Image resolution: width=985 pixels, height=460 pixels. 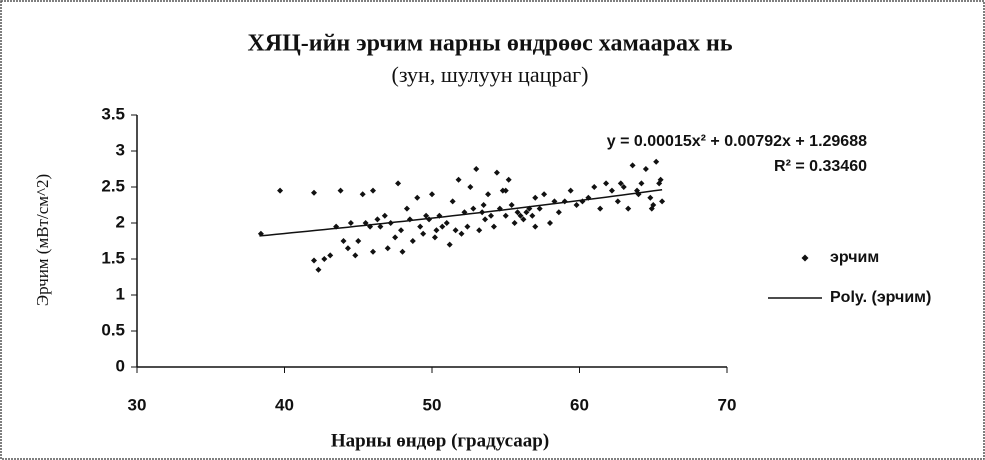 I want to click on y-tick-label: 2.5, so click(x=113, y=185).